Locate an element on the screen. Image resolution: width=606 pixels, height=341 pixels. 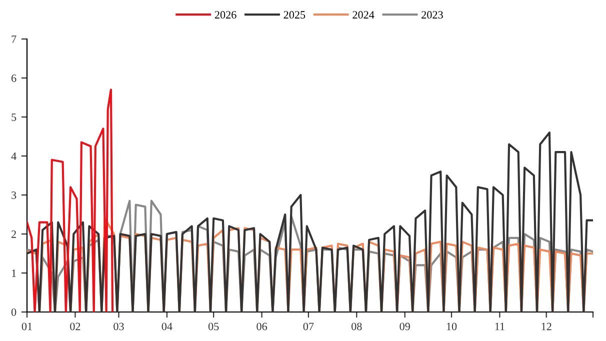
x-tick-label: 09 is located at coordinates (405, 326).